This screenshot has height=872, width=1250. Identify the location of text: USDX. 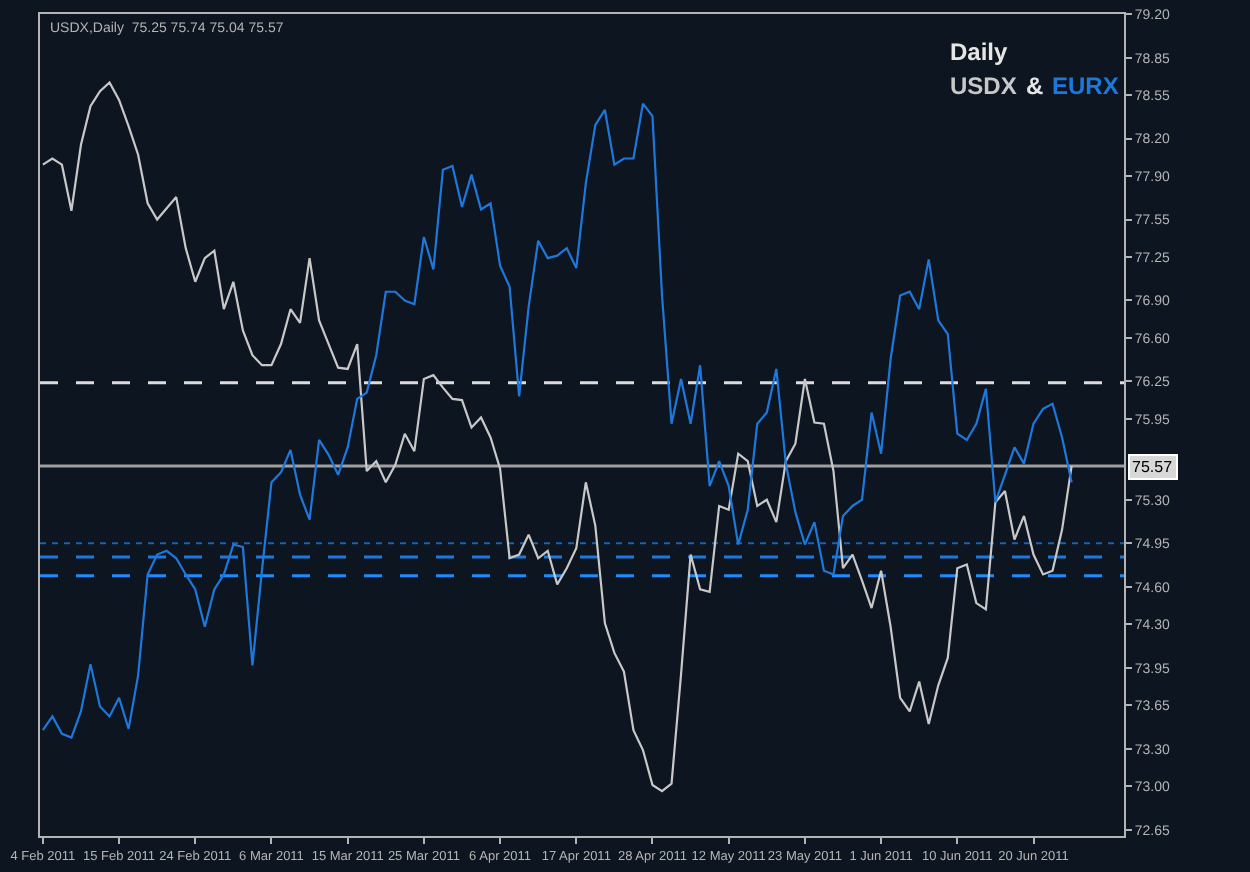
(983, 86).